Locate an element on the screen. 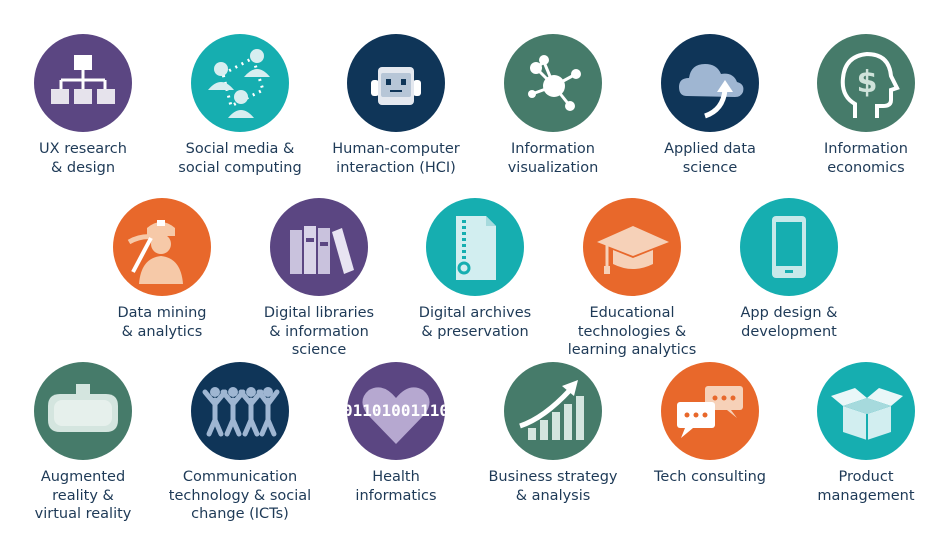 The height and width of the screenshot is (550, 950). growth-chart-icon is located at coordinates (551, 410).